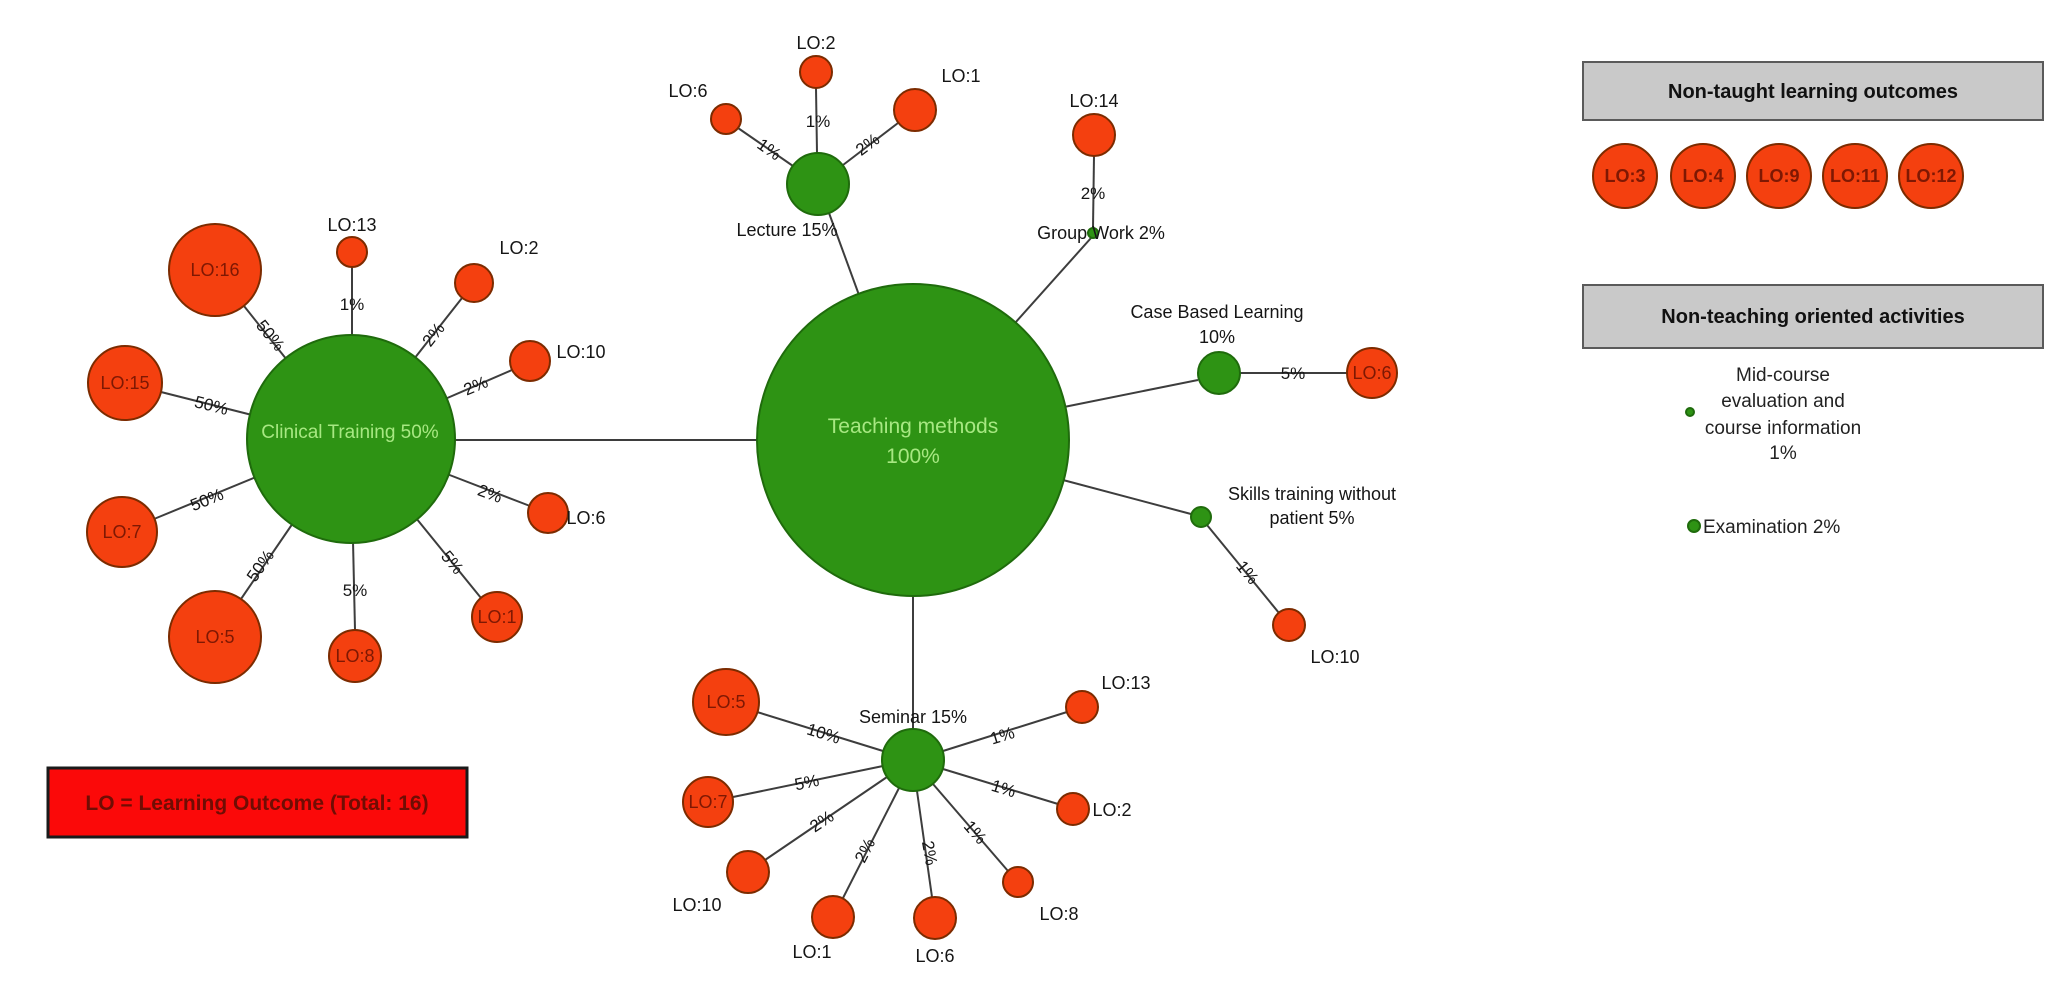  What do you see at coordinates (1312, 494) in the screenshot?
I see `skills-label-line1: Skills training without` at bounding box center [1312, 494].